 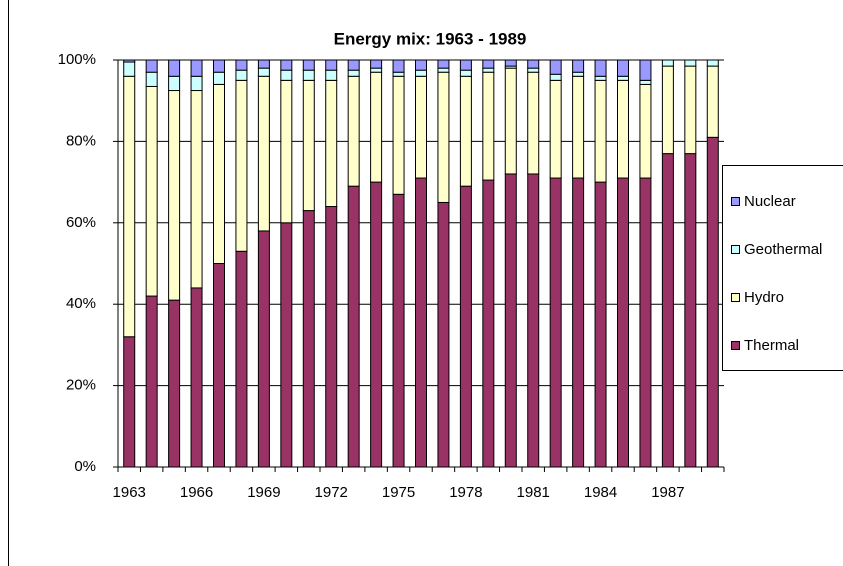 What do you see at coordinates (783, 249) in the screenshot?
I see `legend-label: Geothermal` at bounding box center [783, 249].